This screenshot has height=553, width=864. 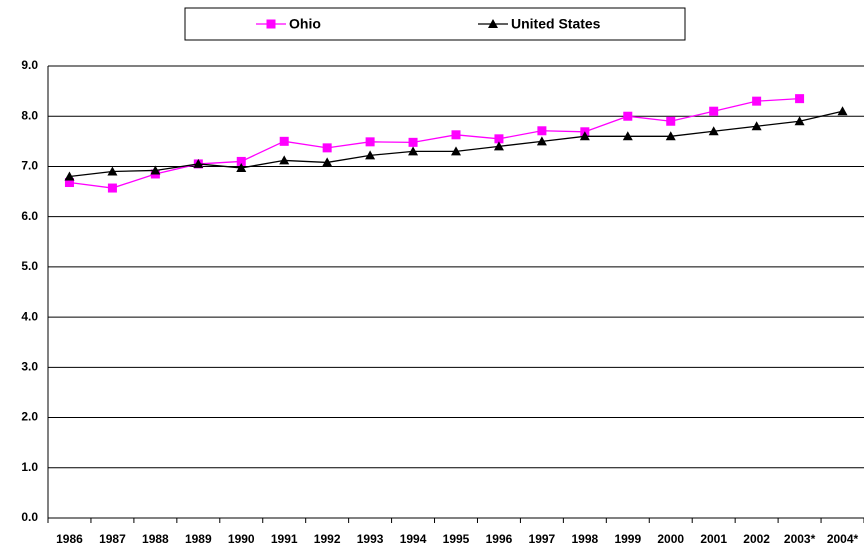 I want to click on x-tick-label: 1991, so click(x=284, y=539).